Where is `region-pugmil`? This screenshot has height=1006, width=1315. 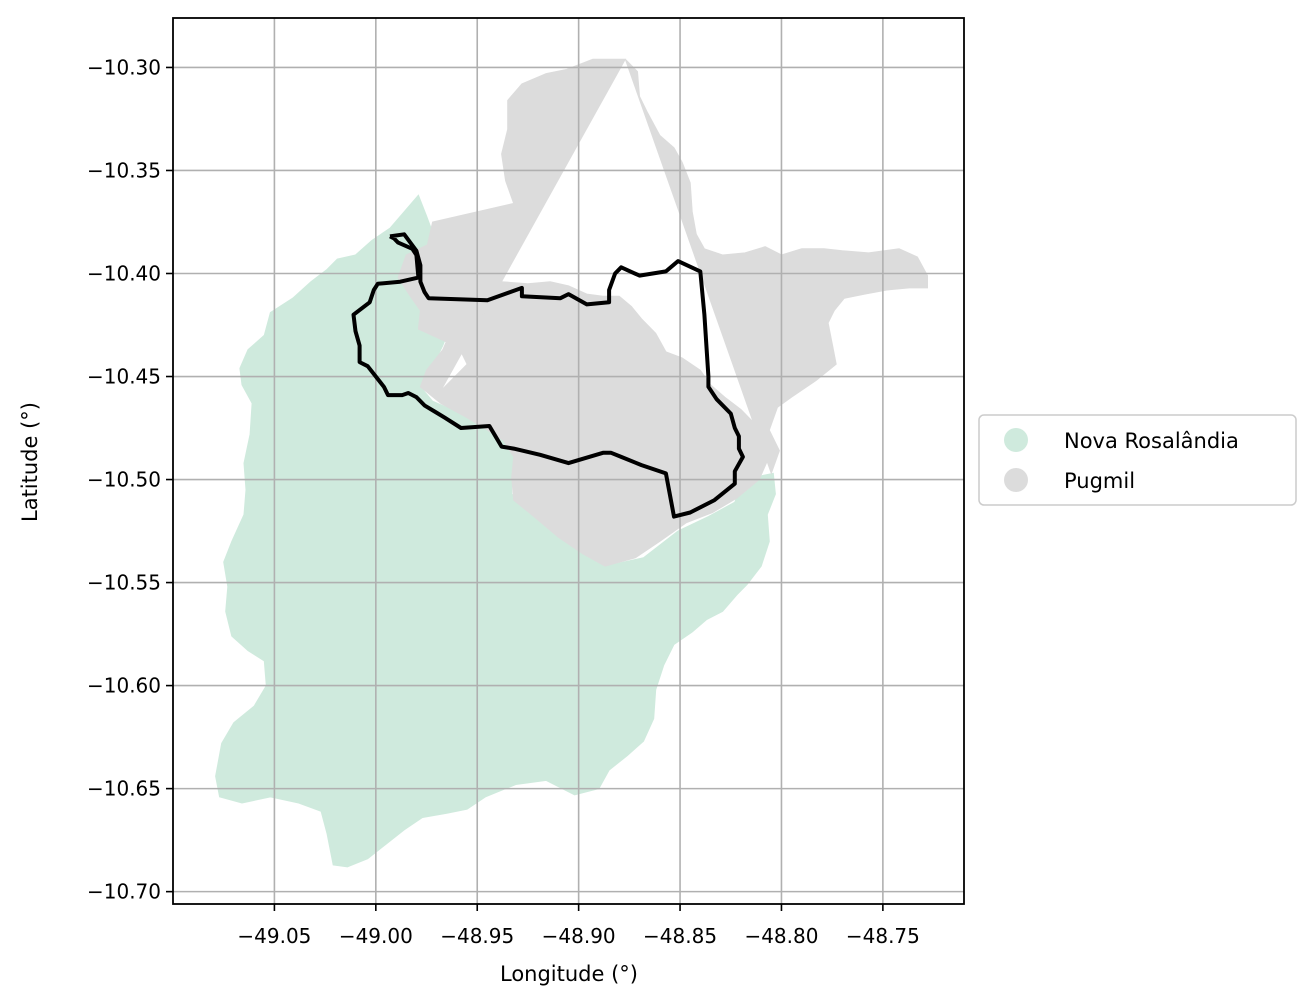 region-pugmil is located at coordinates (582, 312).